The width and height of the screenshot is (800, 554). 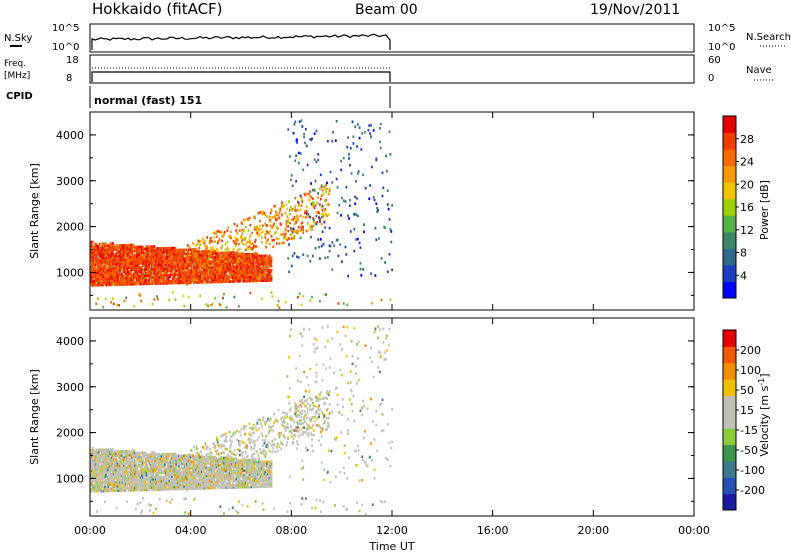 I want to click on time-tick-label: 20:00, so click(x=593, y=530).